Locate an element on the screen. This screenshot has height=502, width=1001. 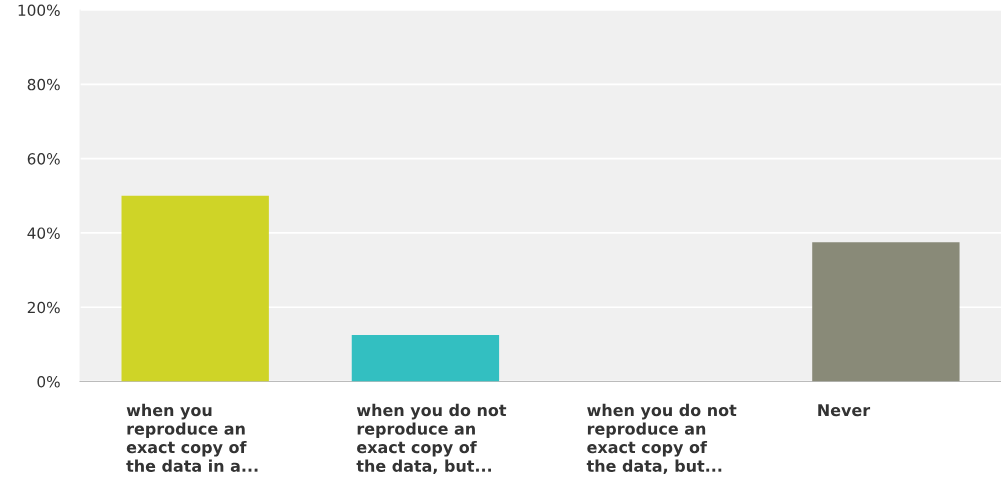
y-tick-label: 20% is located at coordinates (43, 307).